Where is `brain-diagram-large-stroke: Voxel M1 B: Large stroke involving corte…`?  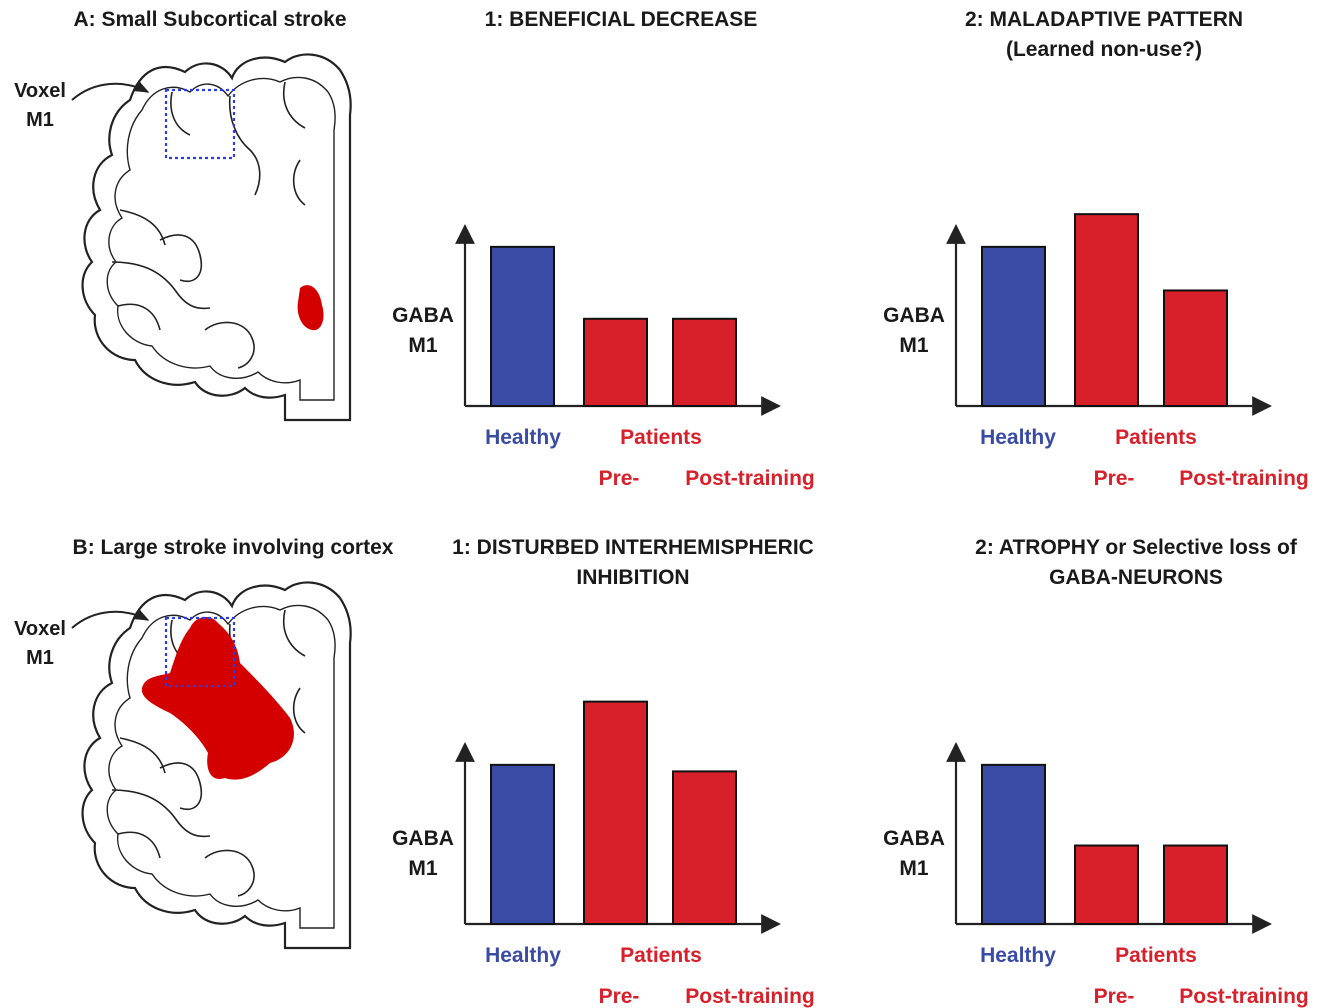 brain-diagram-large-stroke: Voxel M1 B: Large stroke involving corte… is located at coordinates (204, 743).